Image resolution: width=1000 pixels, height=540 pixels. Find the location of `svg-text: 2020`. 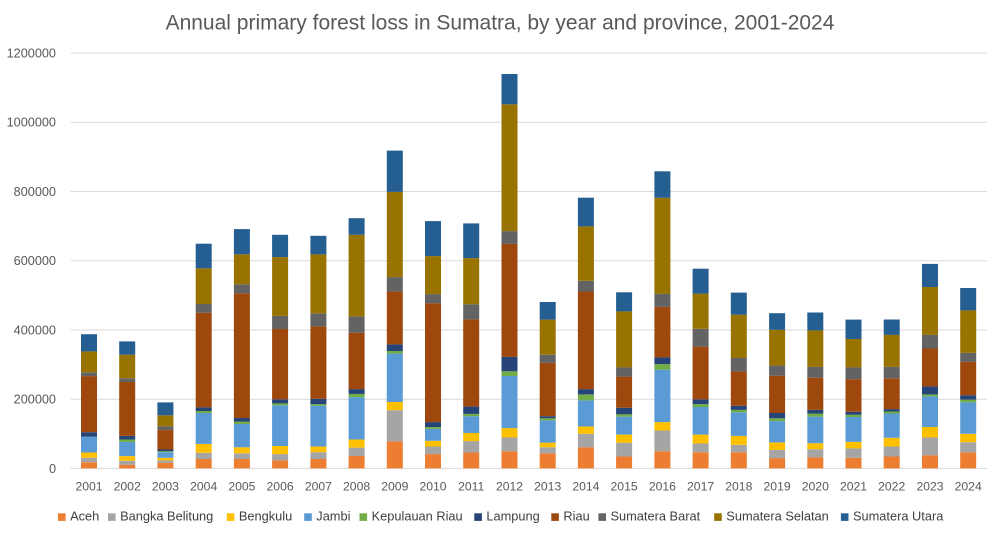

svg-text: 2020 is located at coordinates (815, 487).